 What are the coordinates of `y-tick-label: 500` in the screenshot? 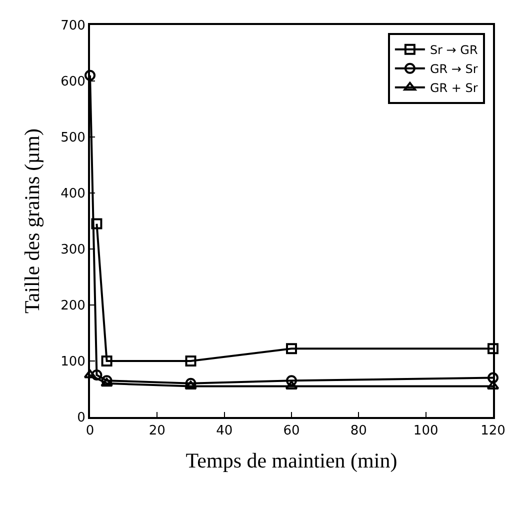 It's located at (73, 138).